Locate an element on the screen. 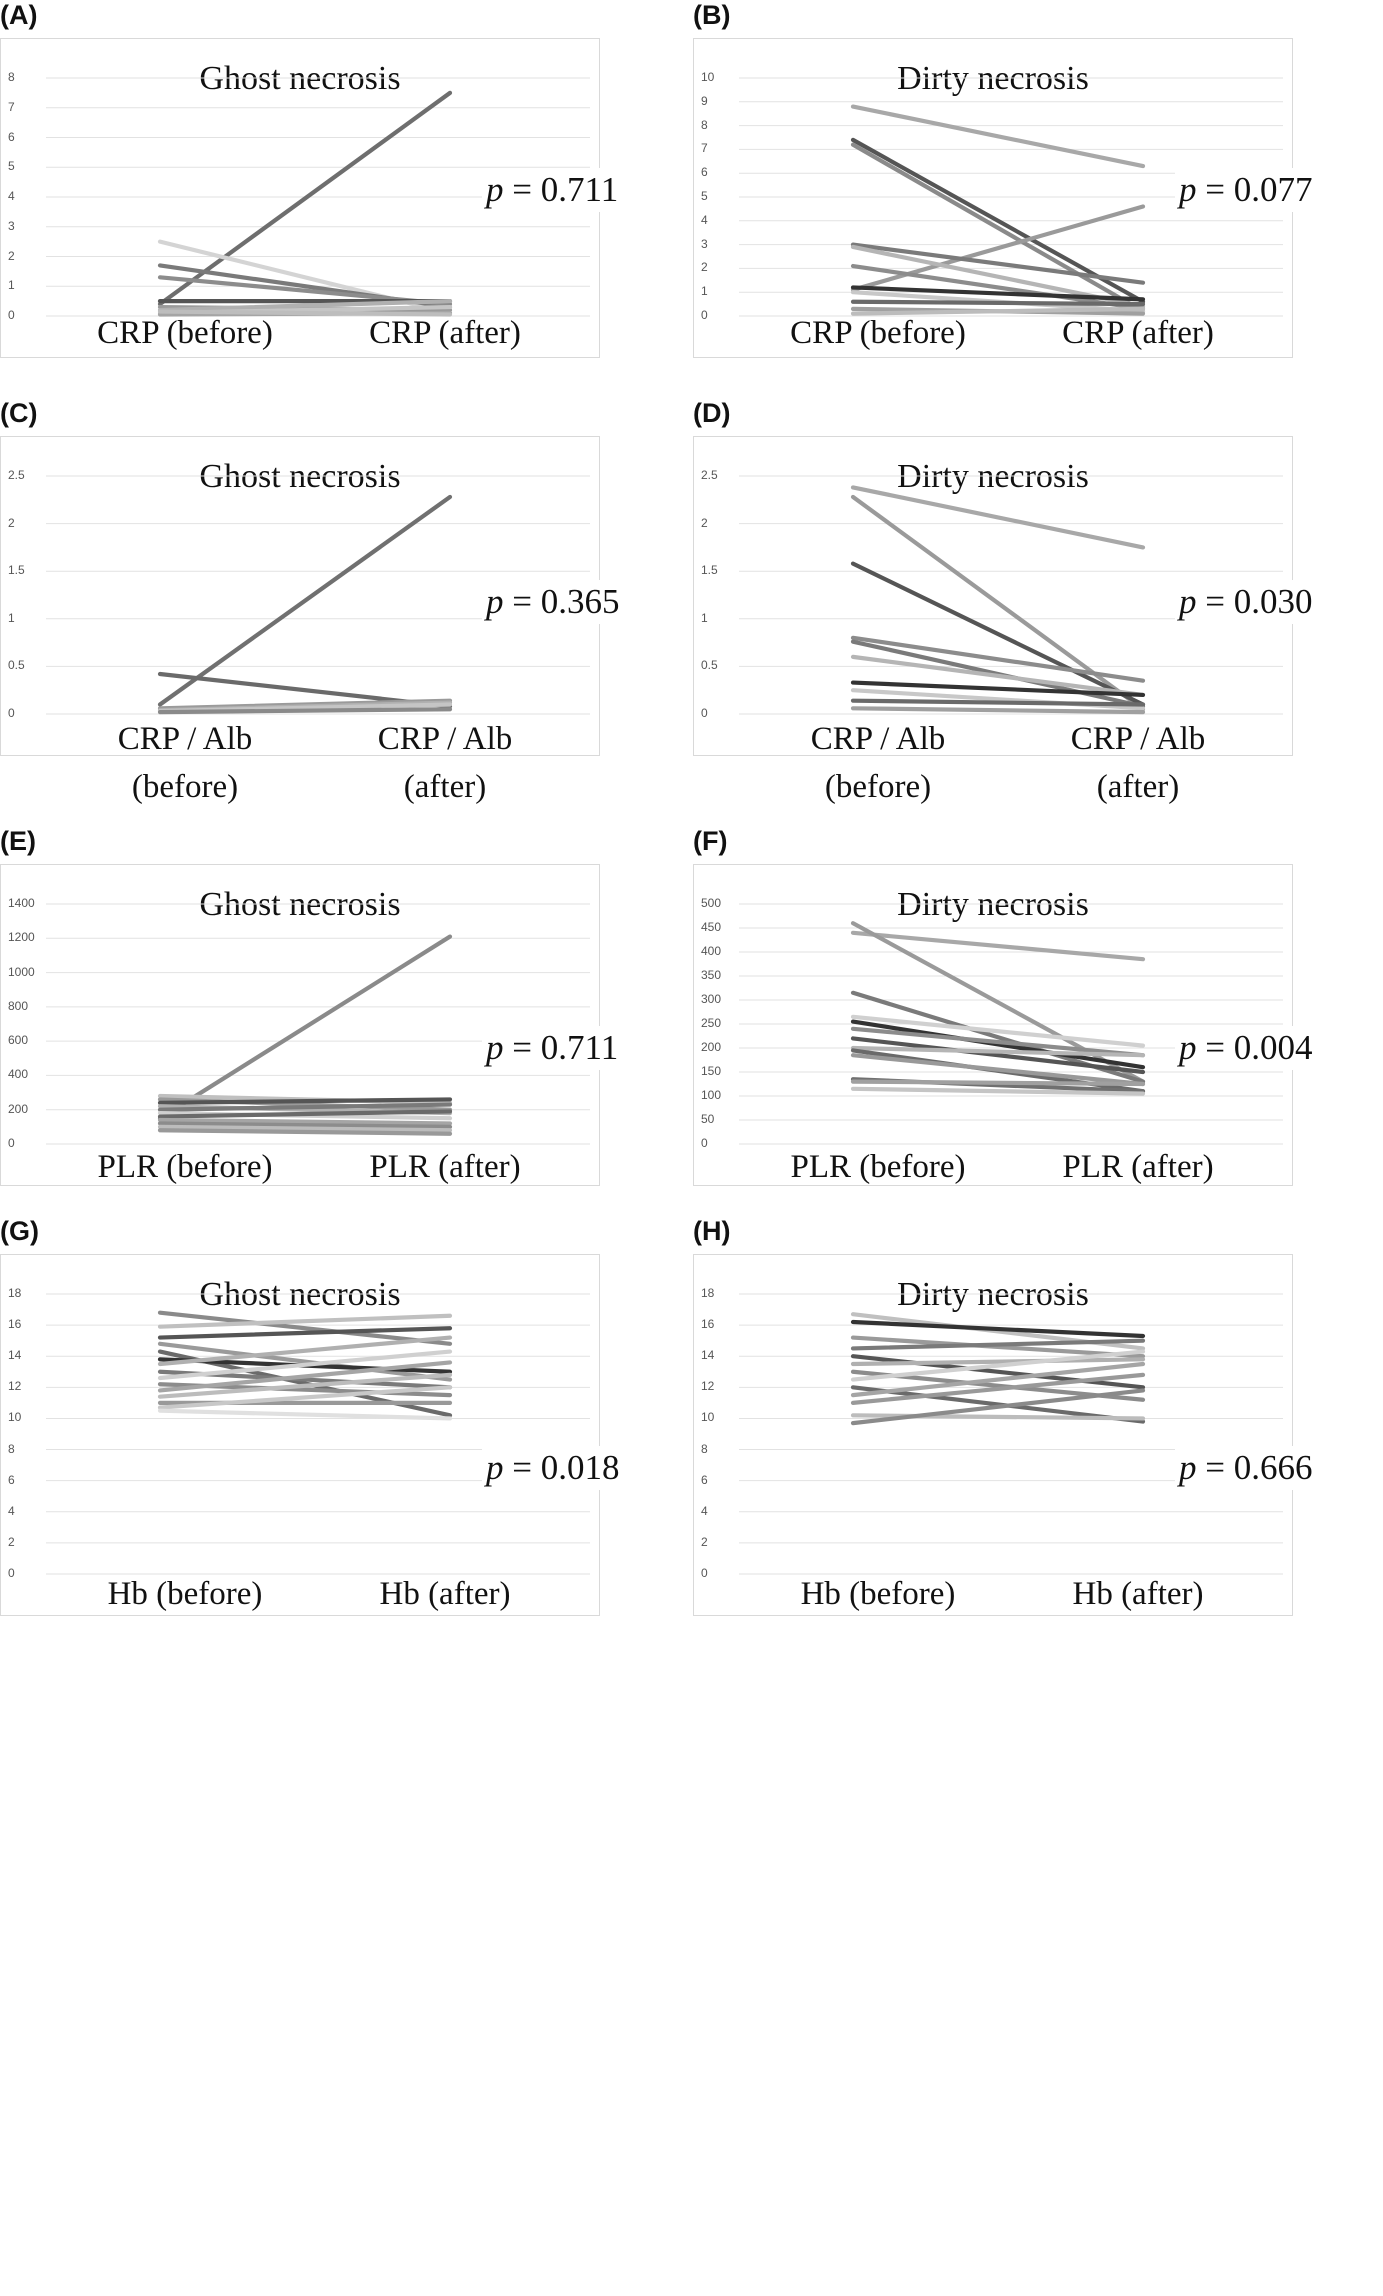 This screenshot has width=1383, height=2296. p-value-text: = 0.711 is located at coordinates (561, 189).